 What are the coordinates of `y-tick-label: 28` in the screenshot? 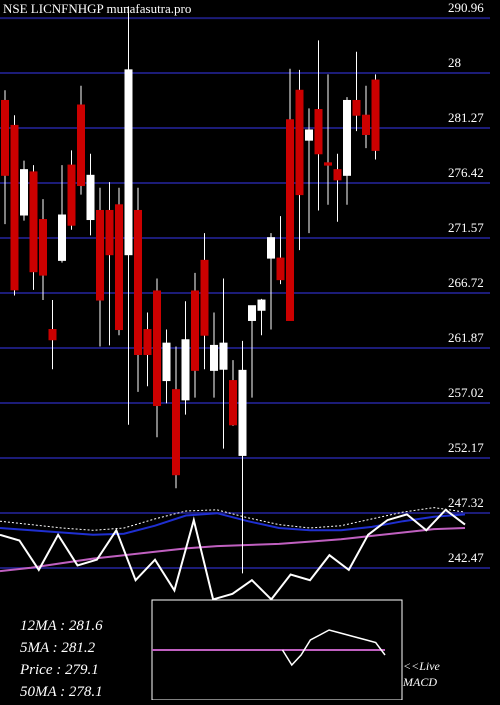 It's located at (454, 62).